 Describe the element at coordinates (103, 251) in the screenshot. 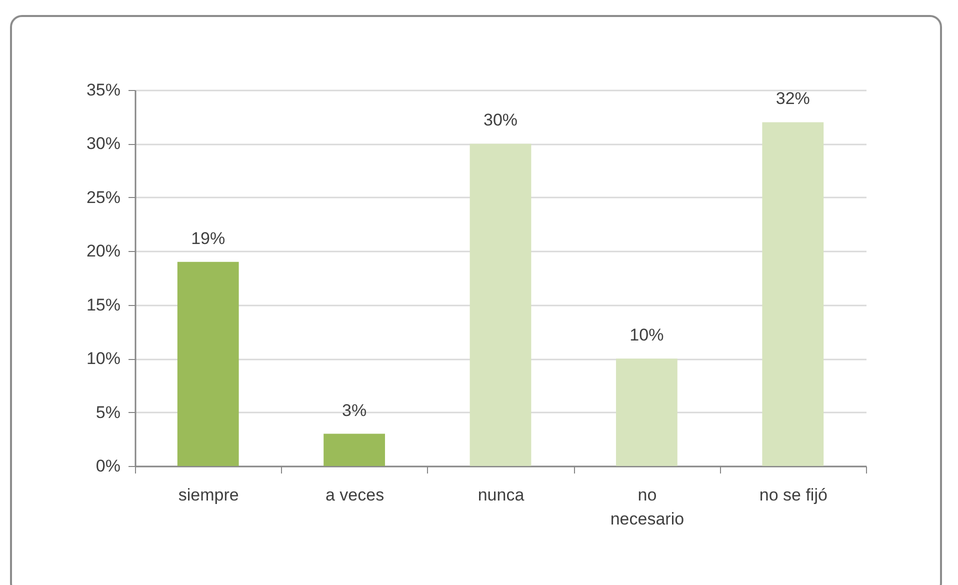

I see `y-tick-label: 20%` at that location.